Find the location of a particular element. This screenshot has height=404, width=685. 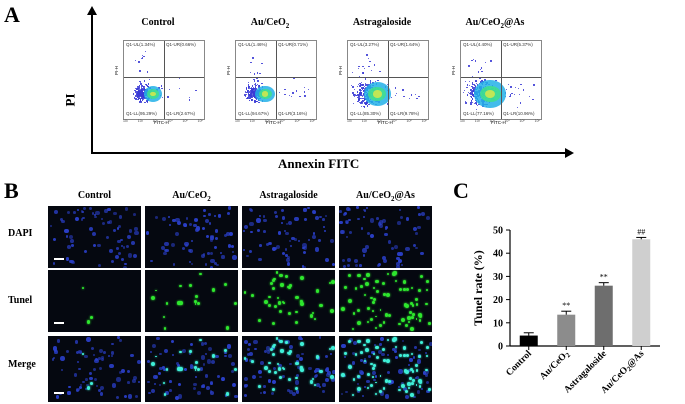

x-category-label: Au/CeO2 is located at coordinates (555, 366).